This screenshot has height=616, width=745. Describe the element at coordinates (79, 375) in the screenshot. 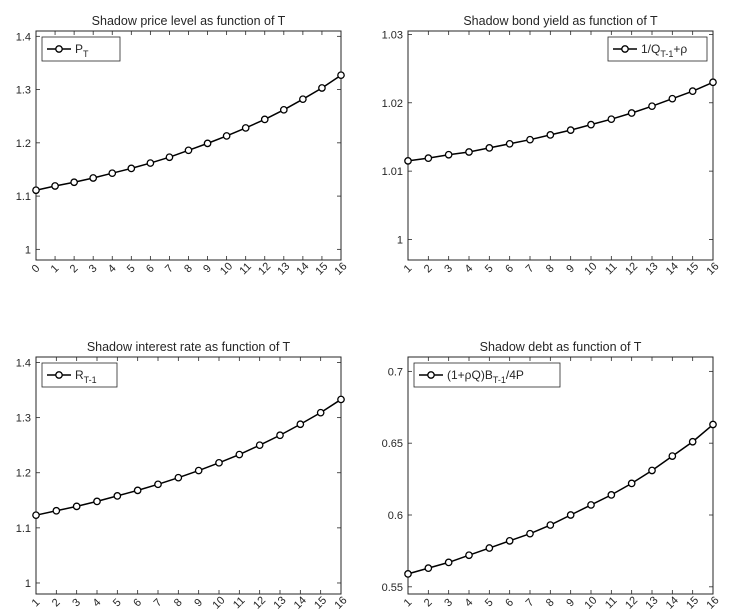

I see `legend-label-main: R` at that location.